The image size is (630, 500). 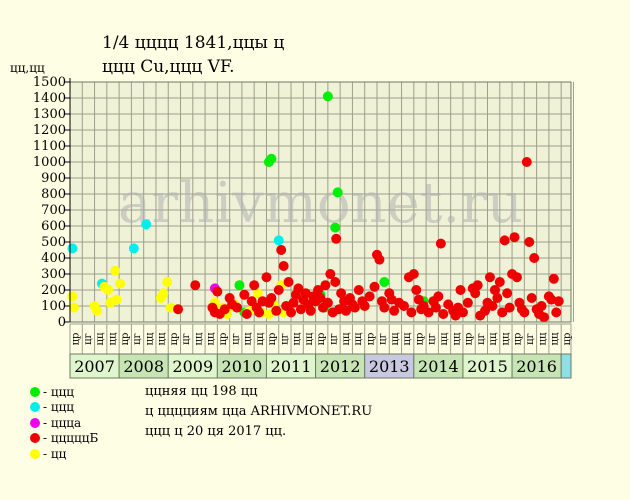 What do you see at coordinates (320, 203) in the screenshot?
I see `watermark: arhivmonet.ru` at bounding box center [320, 203].